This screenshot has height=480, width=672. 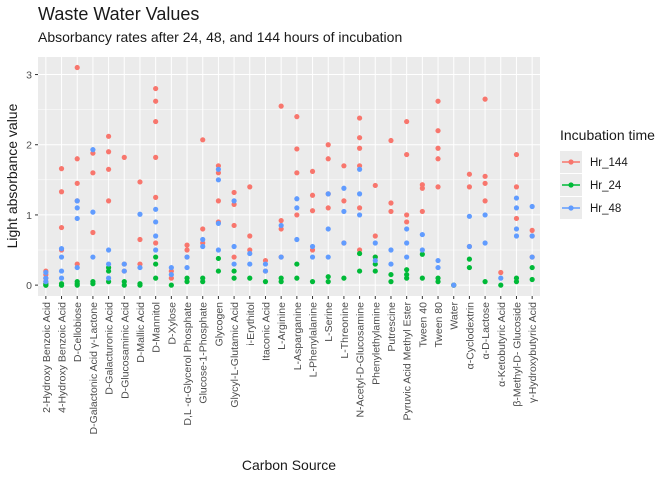 What do you see at coordinates (188, 364) in the screenshot?
I see `x-tick-label: D,L -α-Glycerol Phosphate` at bounding box center [188, 364].